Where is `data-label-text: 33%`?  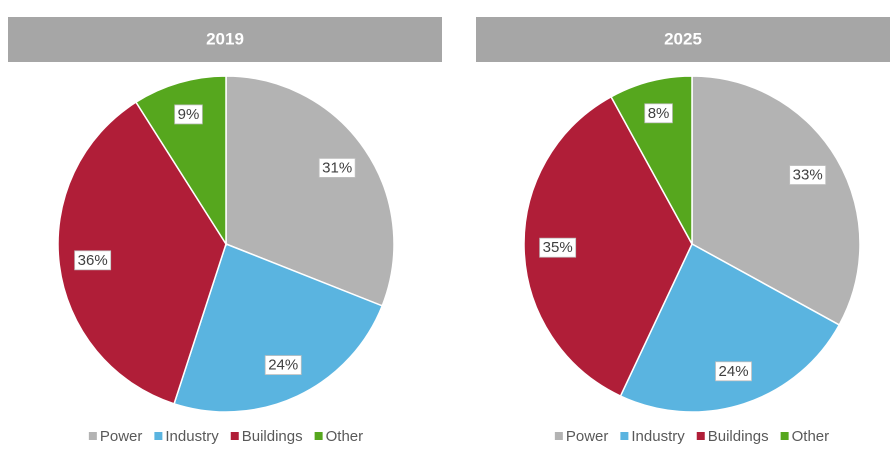 data-label-text: 33% is located at coordinates (808, 175).